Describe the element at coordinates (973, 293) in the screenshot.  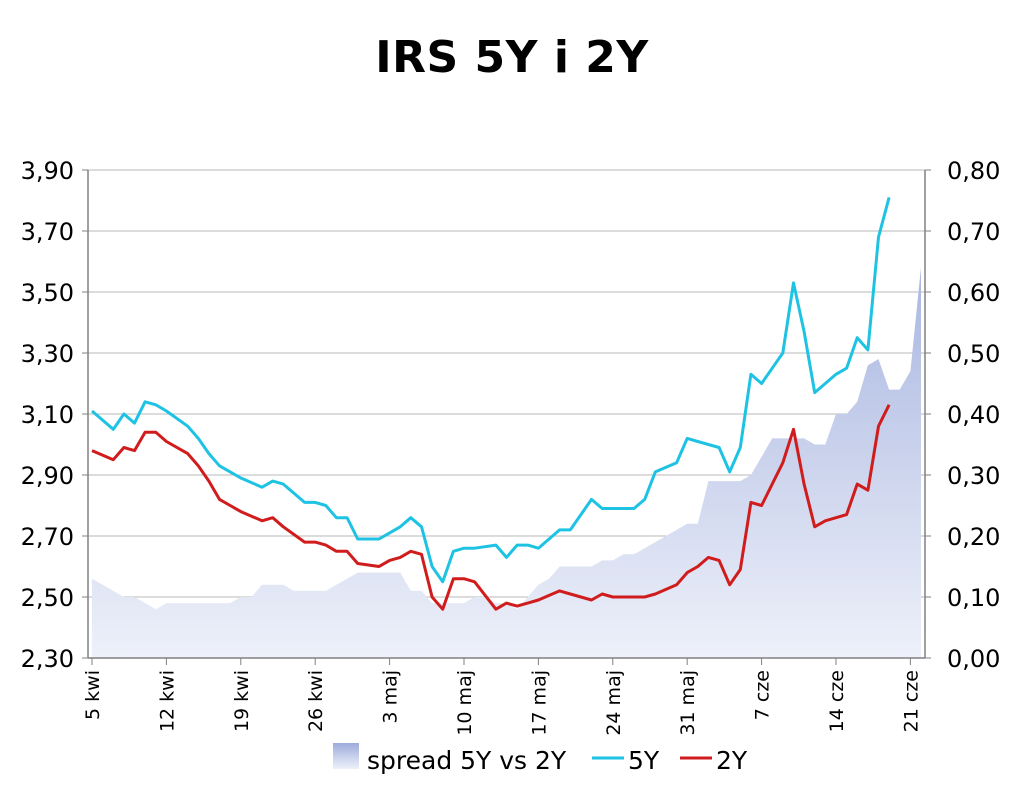
I see `y-right-tick-label: 0,60` at that location.